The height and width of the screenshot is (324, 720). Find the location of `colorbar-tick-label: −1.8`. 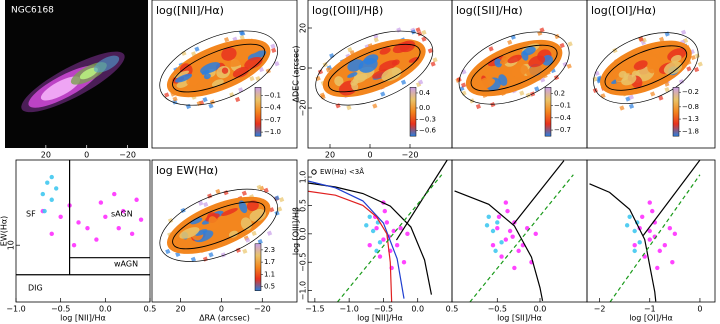

colorbar-tick-label: −1.8 is located at coordinates (690, 131).